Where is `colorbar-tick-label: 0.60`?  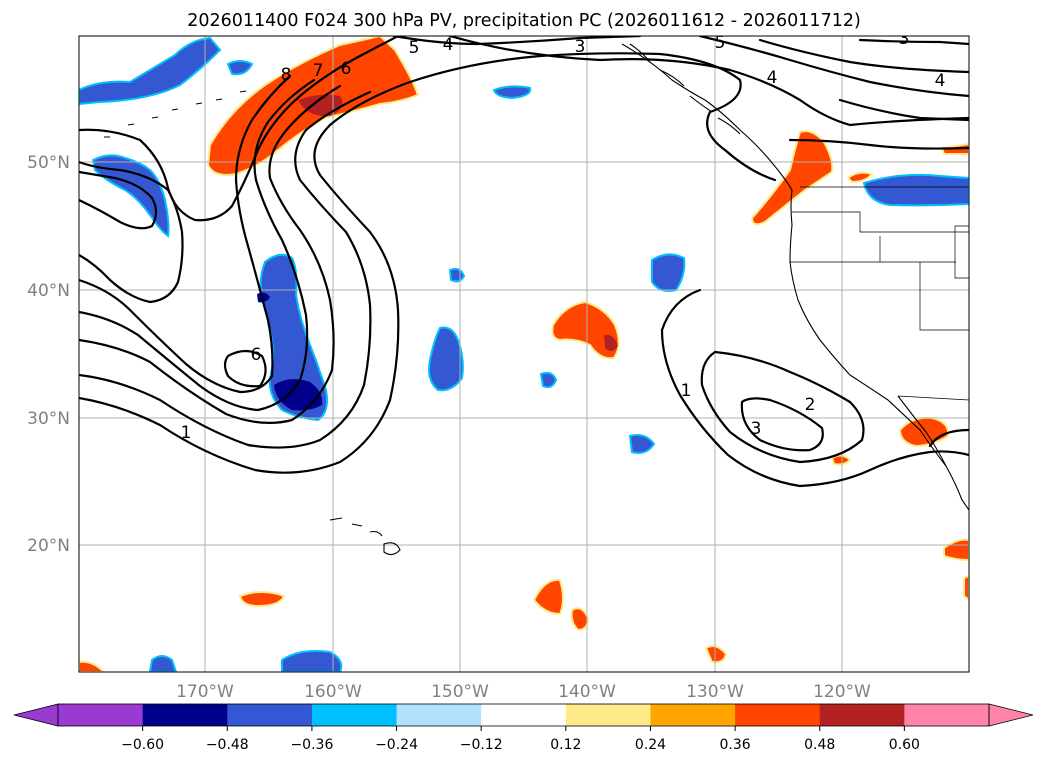 colorbar-tick-label: 0.60 is located at coordinates (904, 745).